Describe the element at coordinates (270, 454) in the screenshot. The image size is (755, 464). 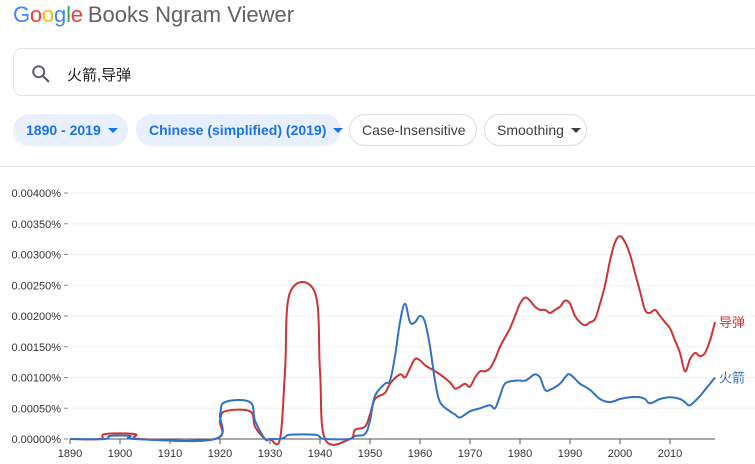
I see `x-tick-label: 1930` at that location.